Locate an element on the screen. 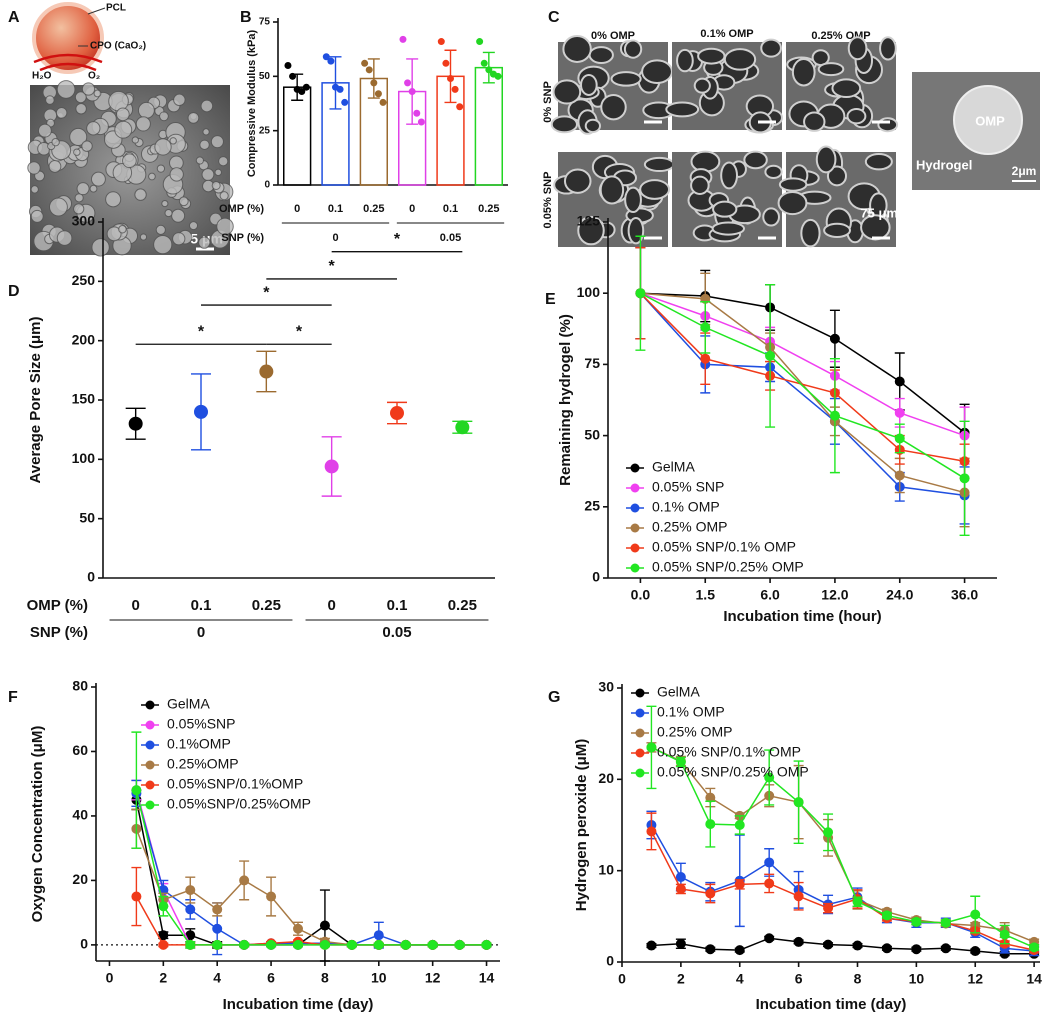 This screenshot has height=1020, width=1050. x-tick-label: 8 is located at coordinates (858, 979).